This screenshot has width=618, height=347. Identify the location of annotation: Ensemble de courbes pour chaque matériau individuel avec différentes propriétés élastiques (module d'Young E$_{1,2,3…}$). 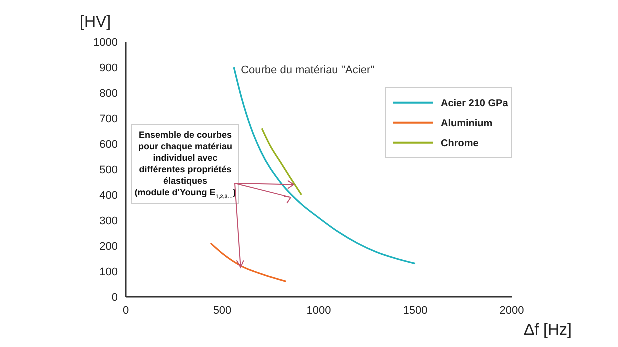
(185, 165).